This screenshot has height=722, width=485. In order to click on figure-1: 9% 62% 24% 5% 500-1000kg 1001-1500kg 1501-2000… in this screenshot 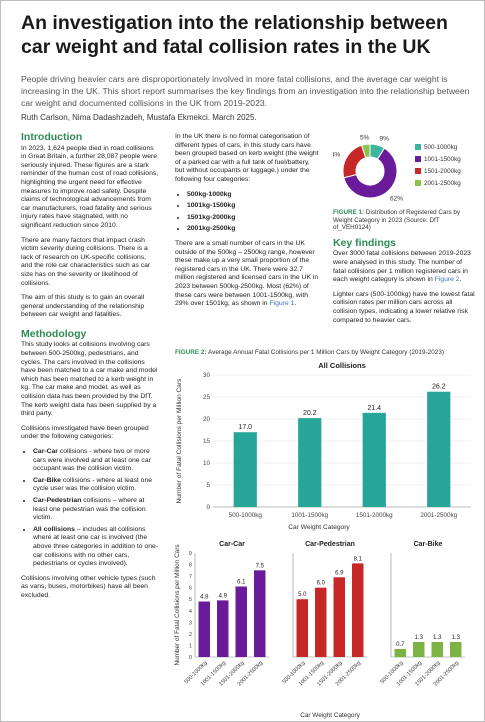, I will do `click(401, 170)`.